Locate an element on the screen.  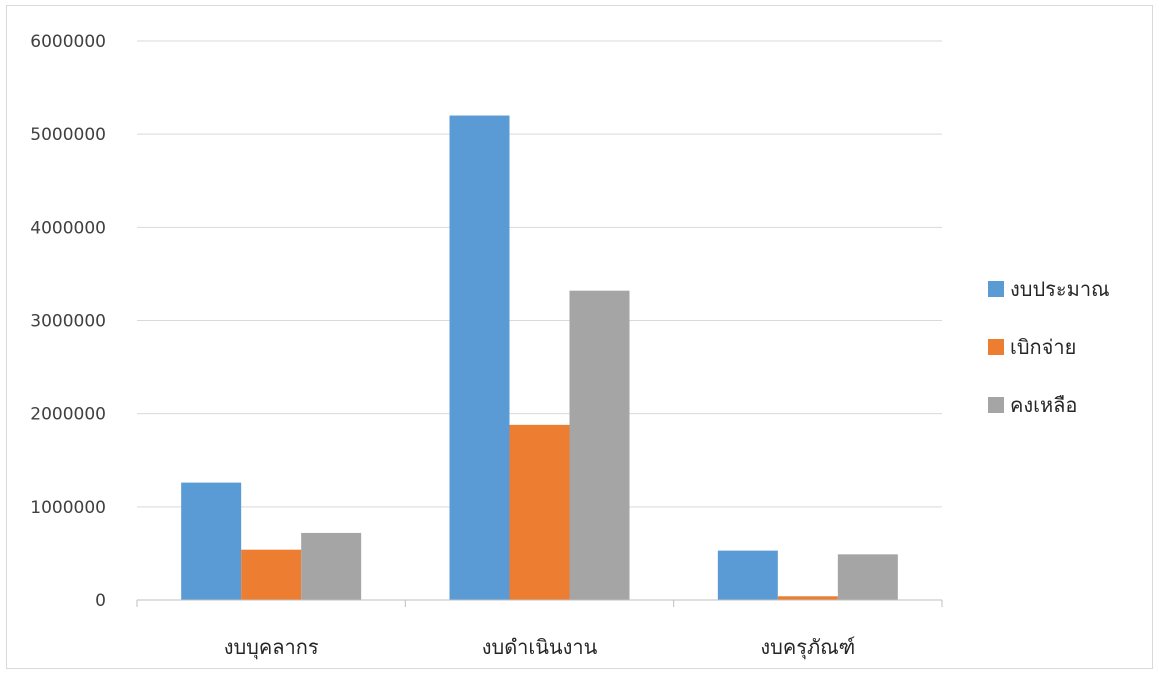
axes is located at coordinates (539, 603).